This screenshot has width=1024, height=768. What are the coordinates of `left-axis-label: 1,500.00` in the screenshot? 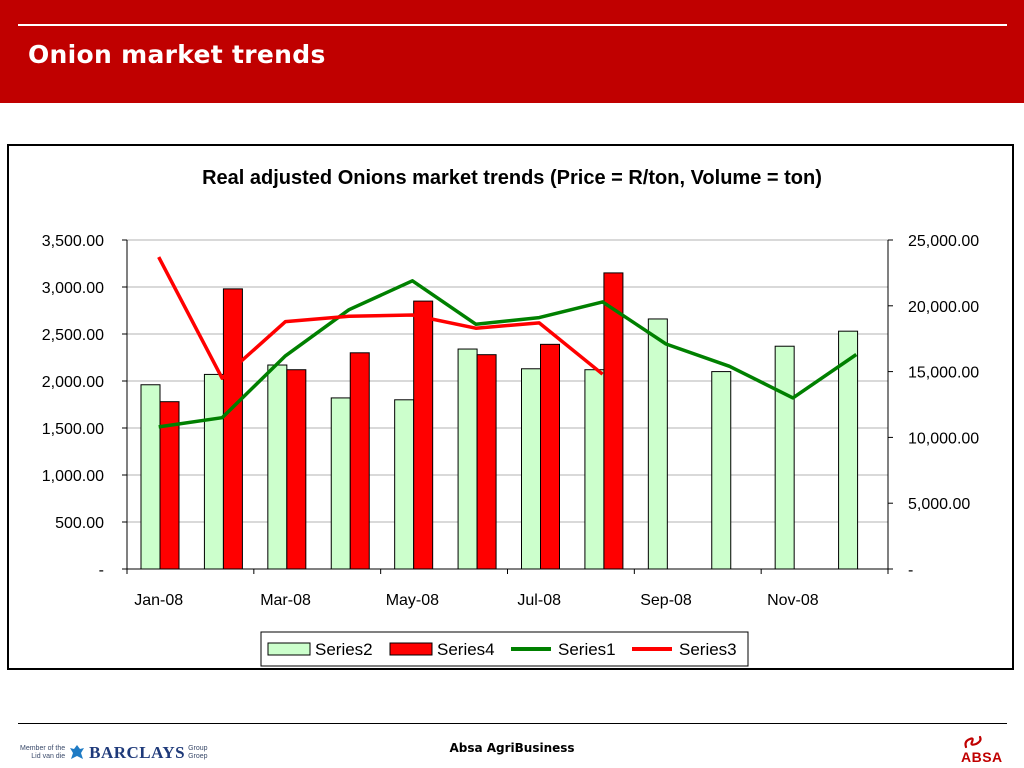 It's located at (73, 429).